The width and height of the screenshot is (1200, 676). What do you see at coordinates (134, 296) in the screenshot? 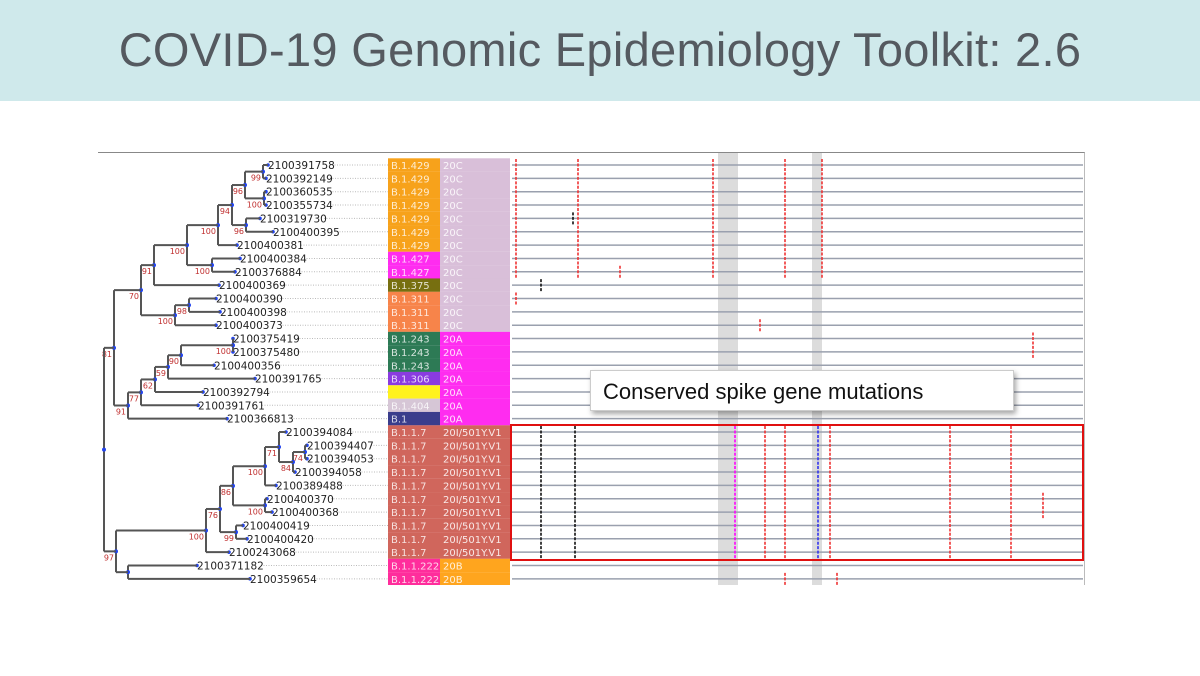
I see `bootstrap-value: 70` at bounding box center [134, 296].